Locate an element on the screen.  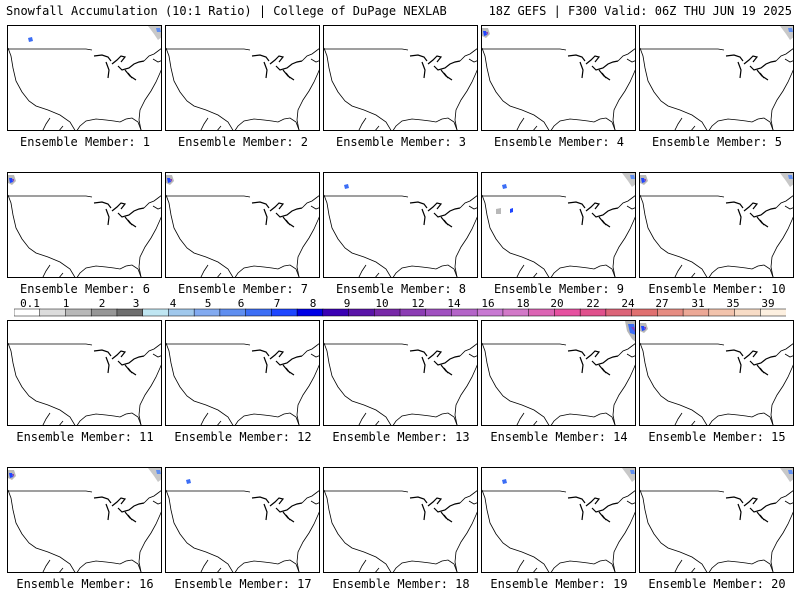
ensemble-member-label: Ensemble Member: 10 is located at coordinates (717, 289).